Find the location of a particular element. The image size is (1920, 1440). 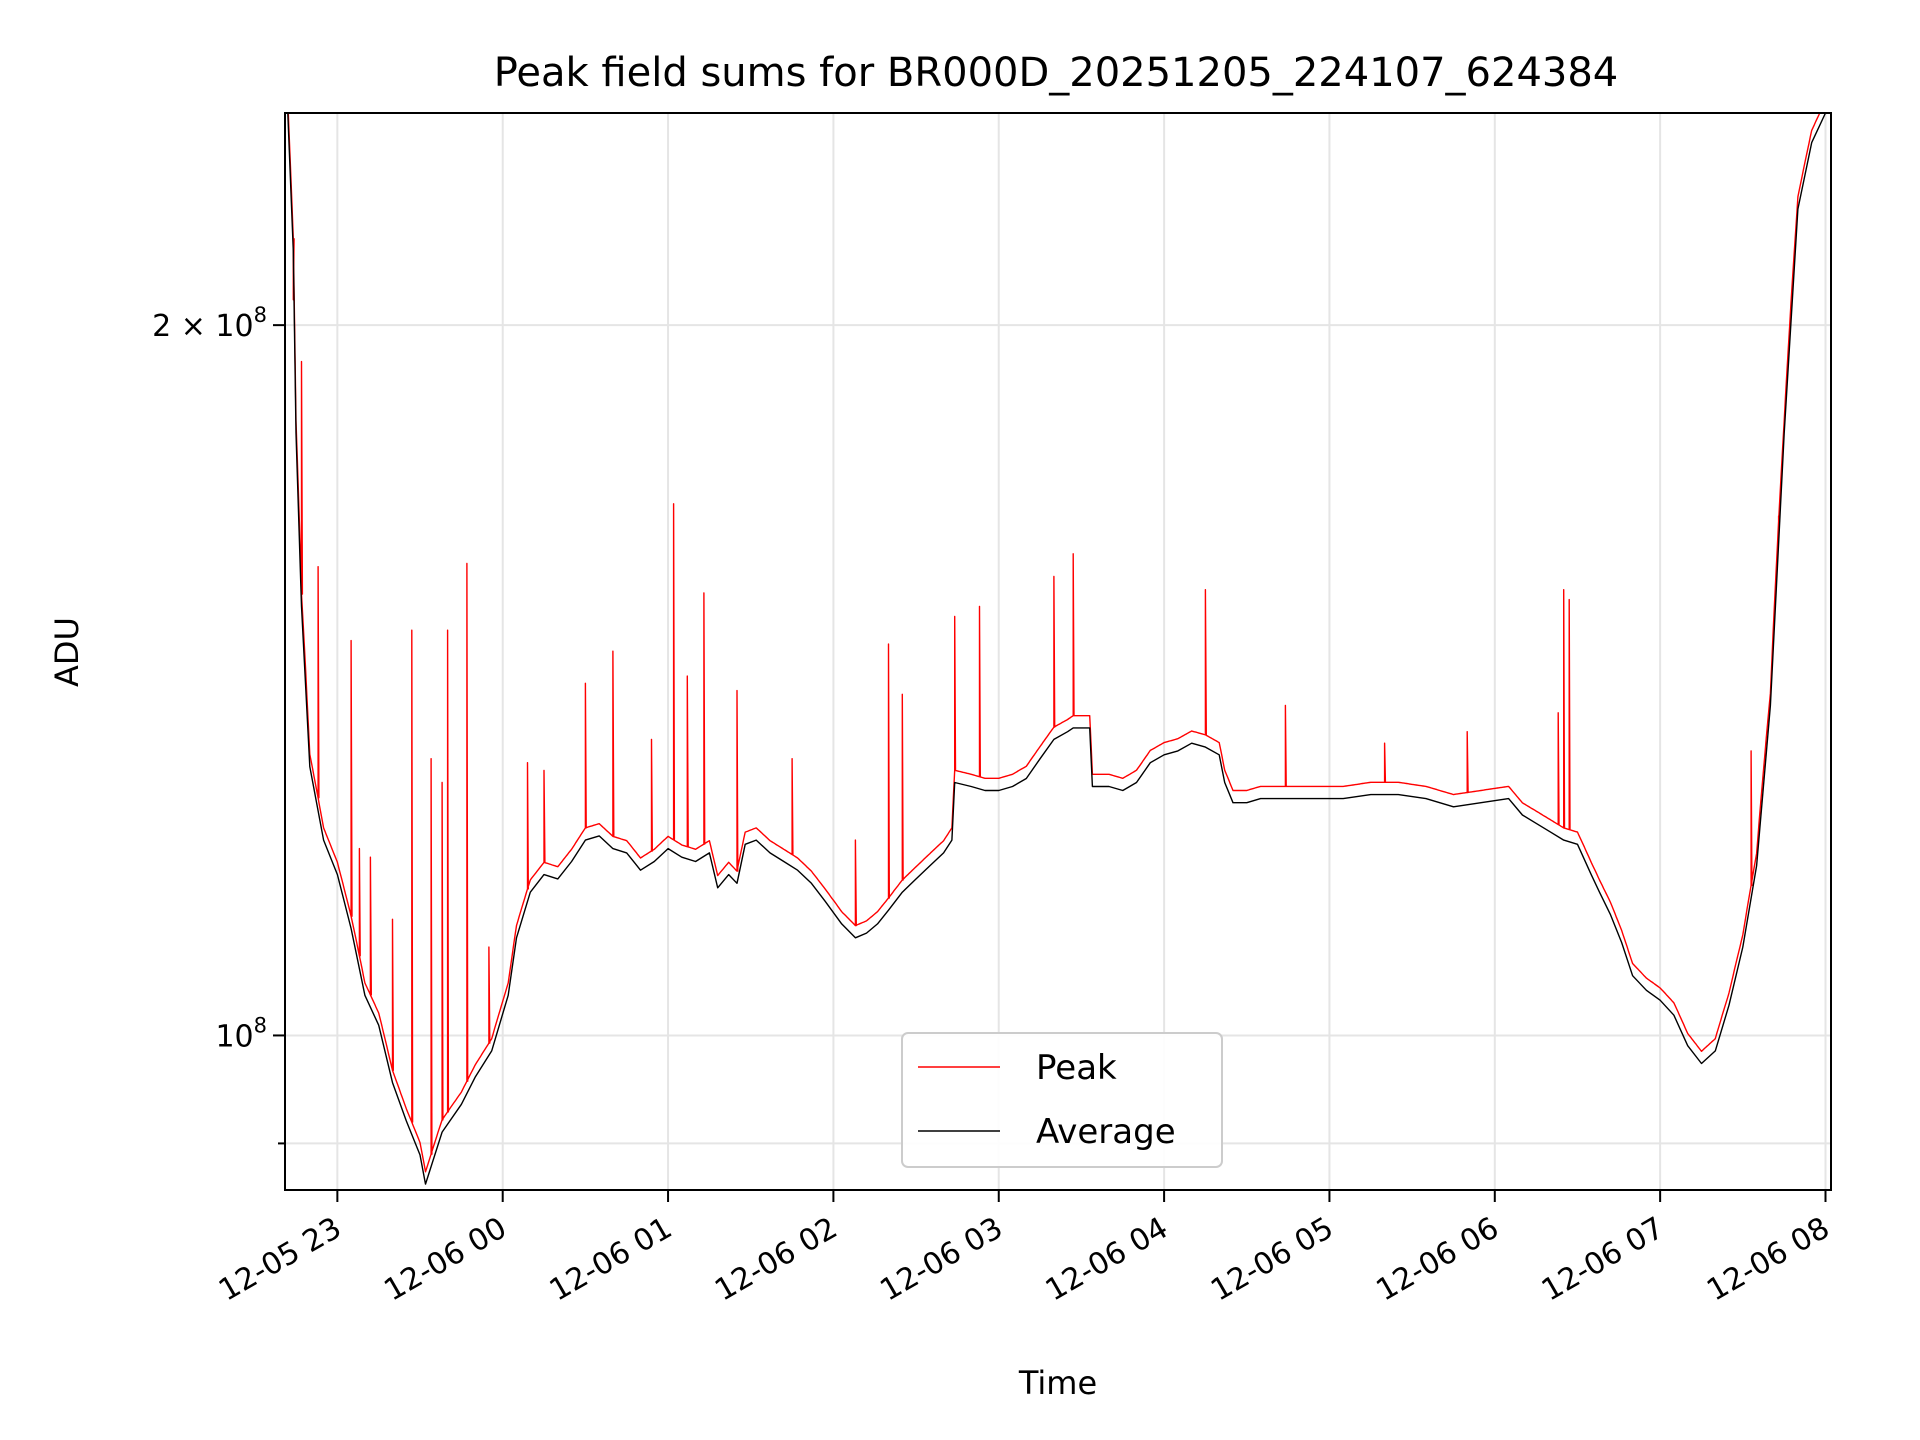

legend-label-average: Average is located at coordinates (1106, 1132).